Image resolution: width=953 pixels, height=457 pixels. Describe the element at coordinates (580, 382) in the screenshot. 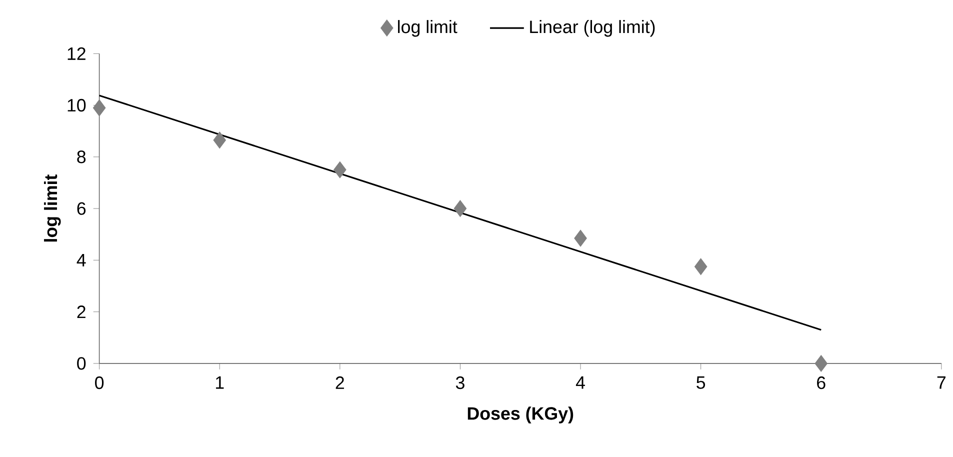

I see `x-tick-label: 4` at that location.